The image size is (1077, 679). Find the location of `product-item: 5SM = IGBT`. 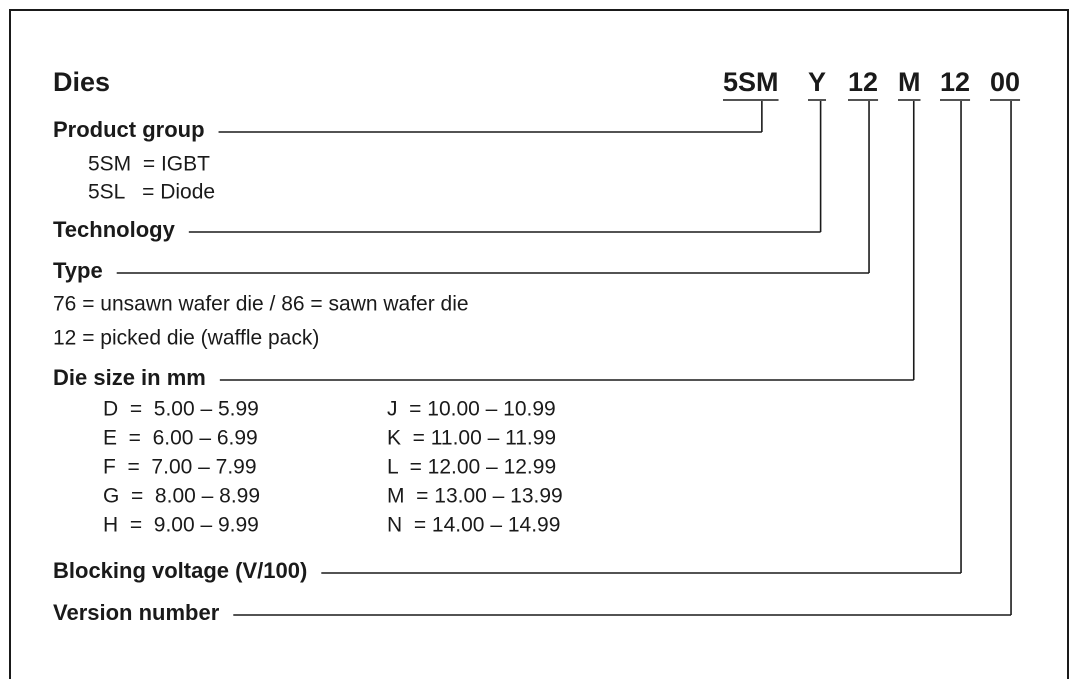

product-item: 5SM = IGBT is located at coordinates (149, 164).